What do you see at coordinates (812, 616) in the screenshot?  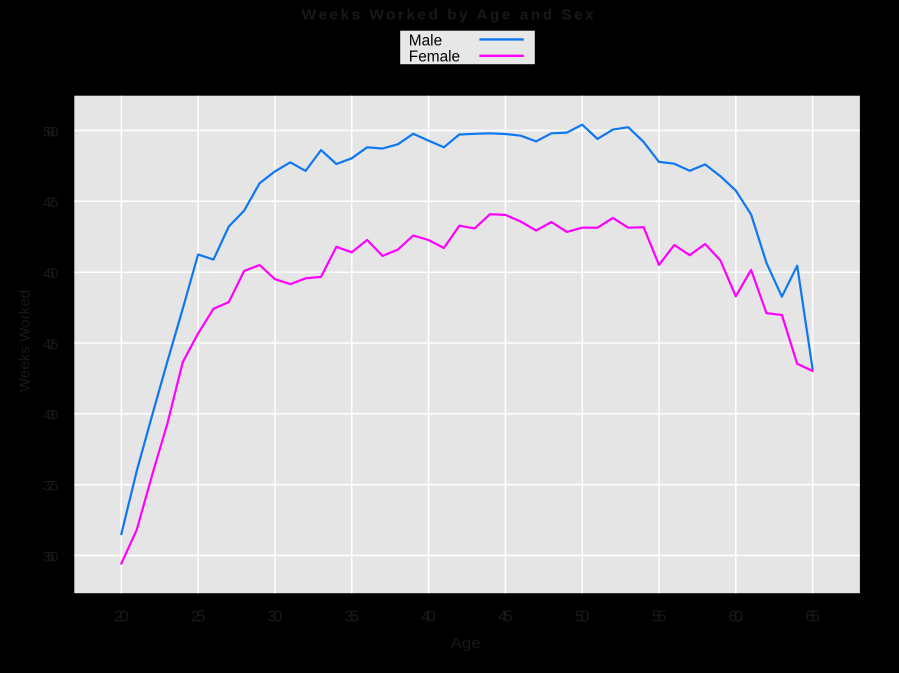 I see `svg-text: 65` at bounding box center [812, 616].